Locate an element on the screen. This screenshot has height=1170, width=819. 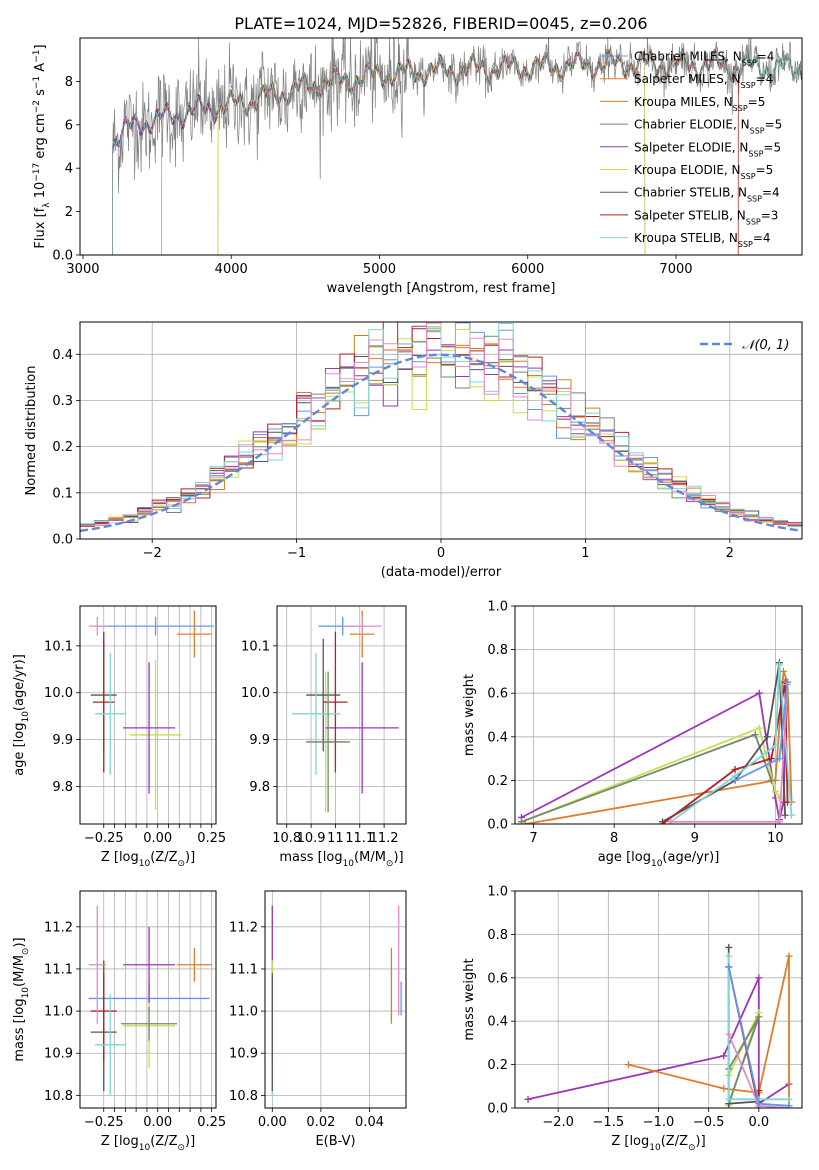
x-tick-label: 7 is located at coordinates (533, 838).